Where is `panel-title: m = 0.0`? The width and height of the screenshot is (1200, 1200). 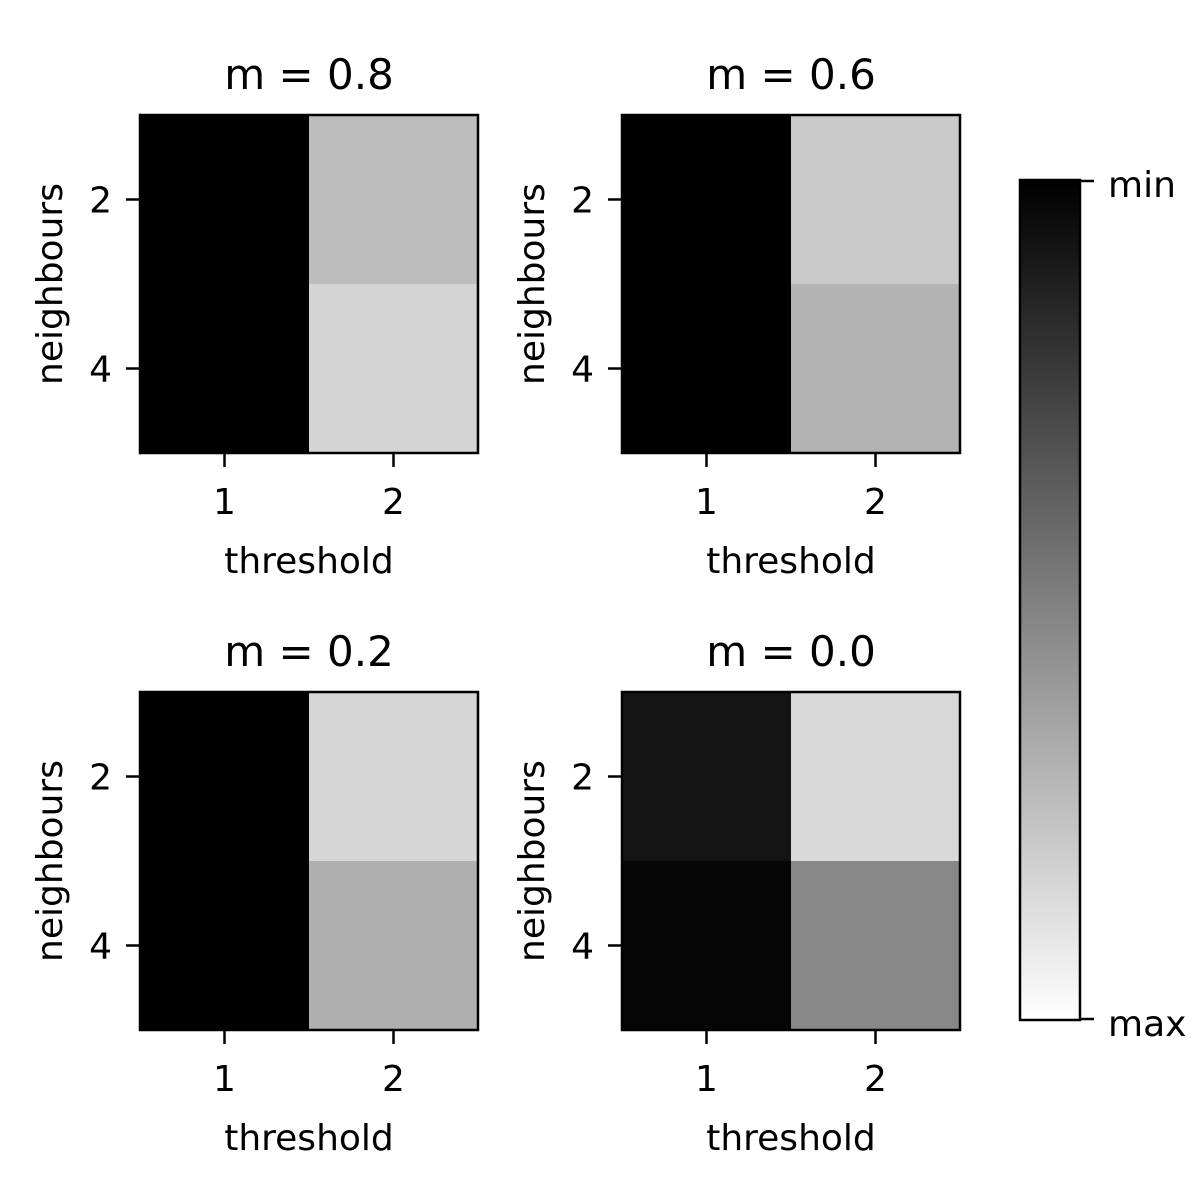
panel-title: m = 0.0 is located at coordinates (791, 651).